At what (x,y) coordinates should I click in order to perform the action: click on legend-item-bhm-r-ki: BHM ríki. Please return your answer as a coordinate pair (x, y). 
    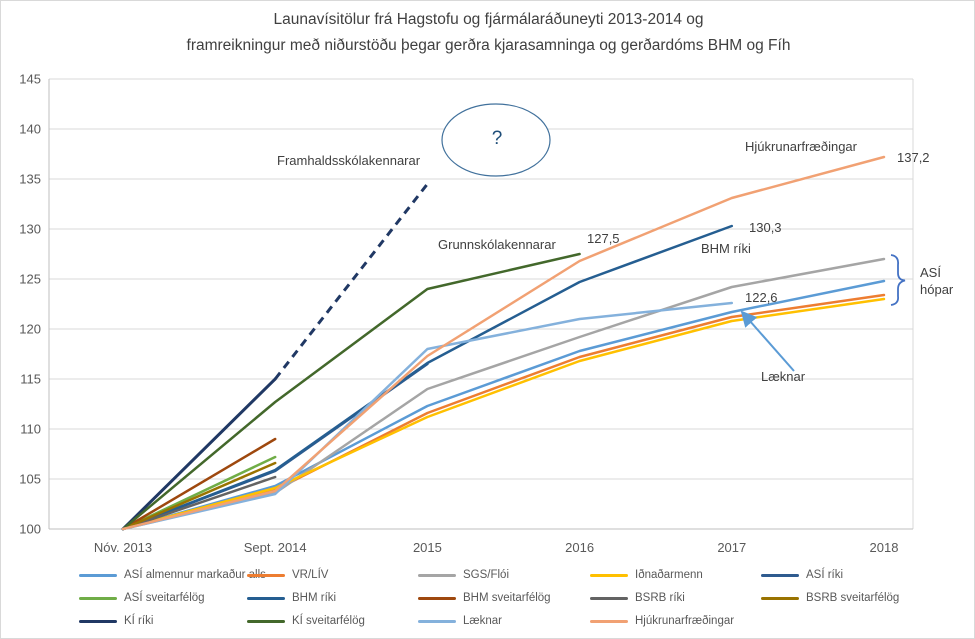
    Looking at the image, I should click on (291, 598).